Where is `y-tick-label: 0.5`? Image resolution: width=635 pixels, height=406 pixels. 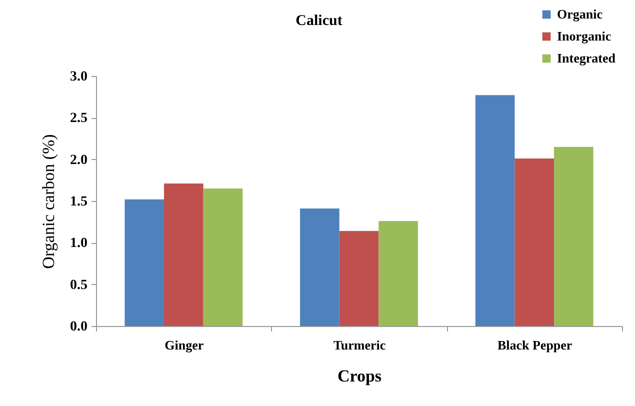
y-tick-label: 0.5 is located at coordinates (79, 285).